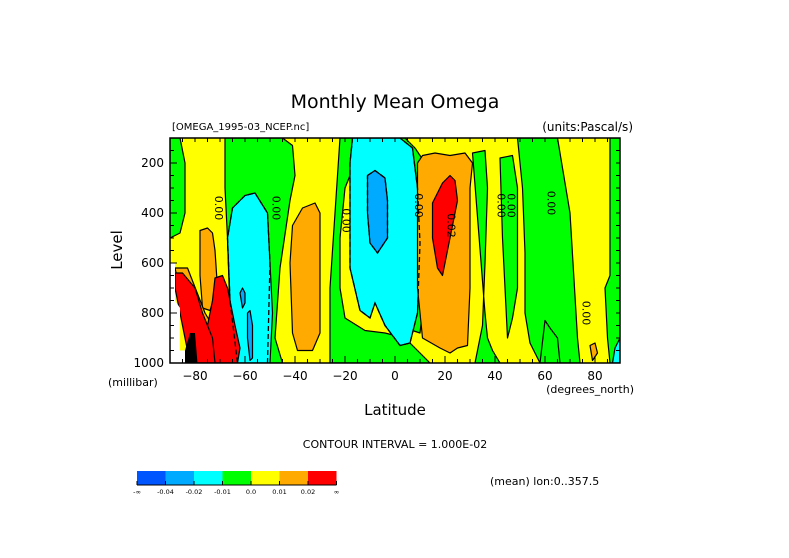 This screenshot has width=789, height=558. Describe the element at coordinates (395, 376) in the screenshot. I see `x-tick-label: 0` at that location.